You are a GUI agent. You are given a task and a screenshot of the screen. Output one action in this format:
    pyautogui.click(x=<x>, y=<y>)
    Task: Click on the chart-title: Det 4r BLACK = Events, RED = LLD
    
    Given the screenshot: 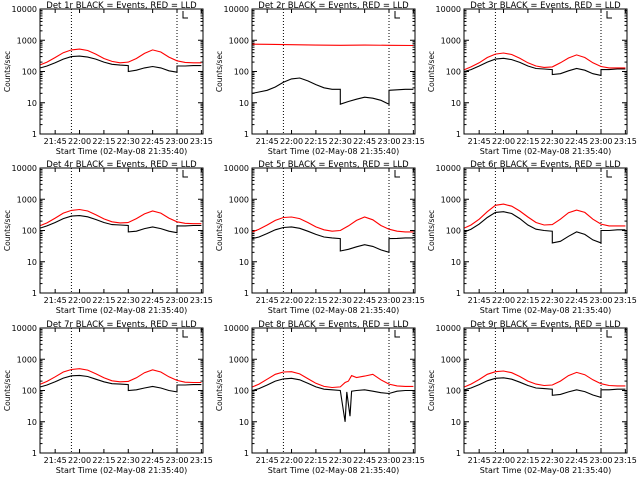 What is the action you would take?
    pyautogui.click(x=121, y=165)
    